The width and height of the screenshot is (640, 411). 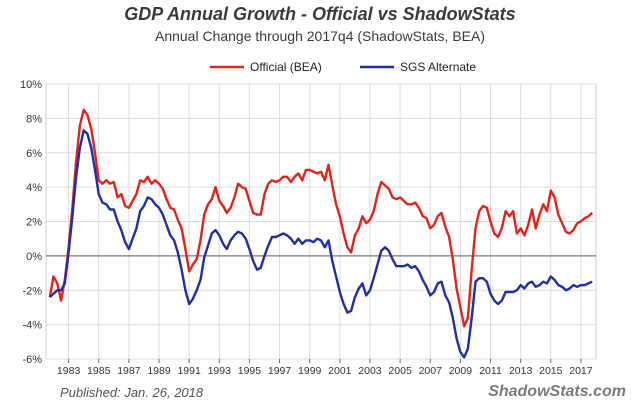 I want to click on brand-watermark: ShadowStats.com, so click(x=557, y=391).